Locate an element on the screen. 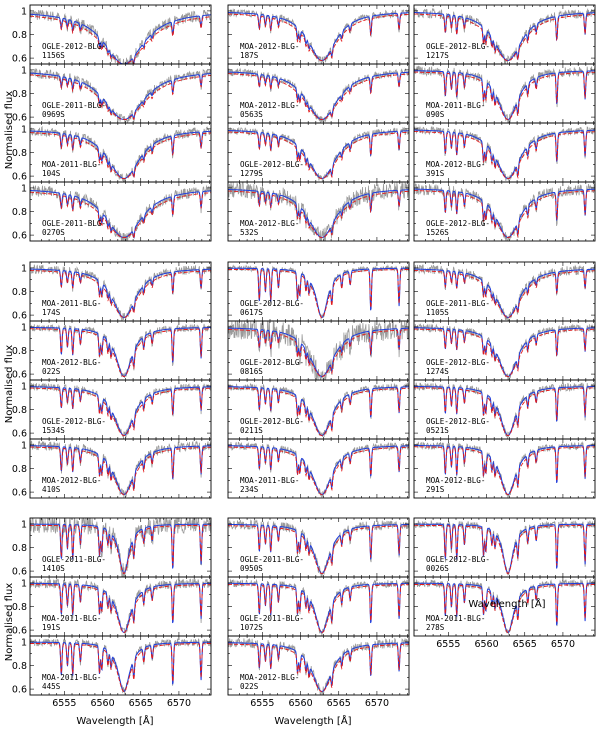  panel-2-6: OGLE-2012-BLG-1274S is located at coordinates (504, 350).